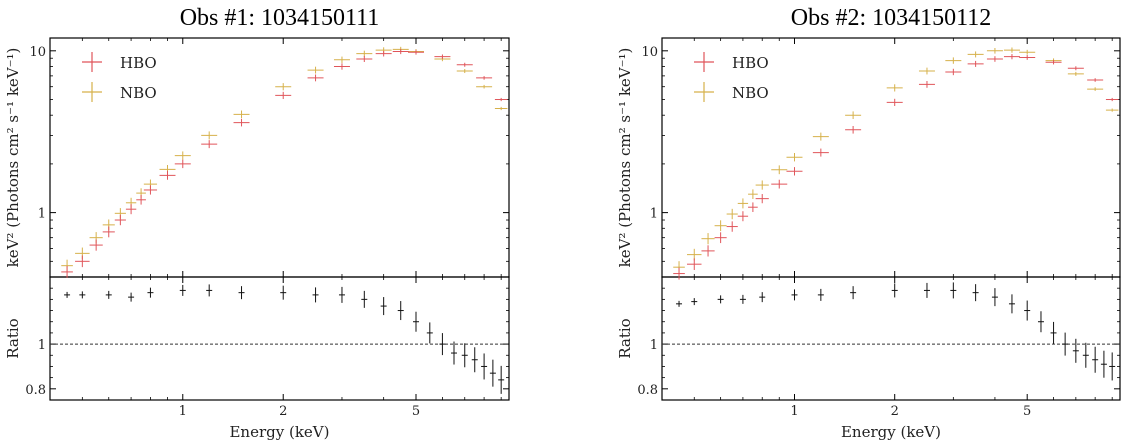 The image size is (1127, 444). I want to click on panel1-legend-label-hbo: HBO, so click(138, 63).